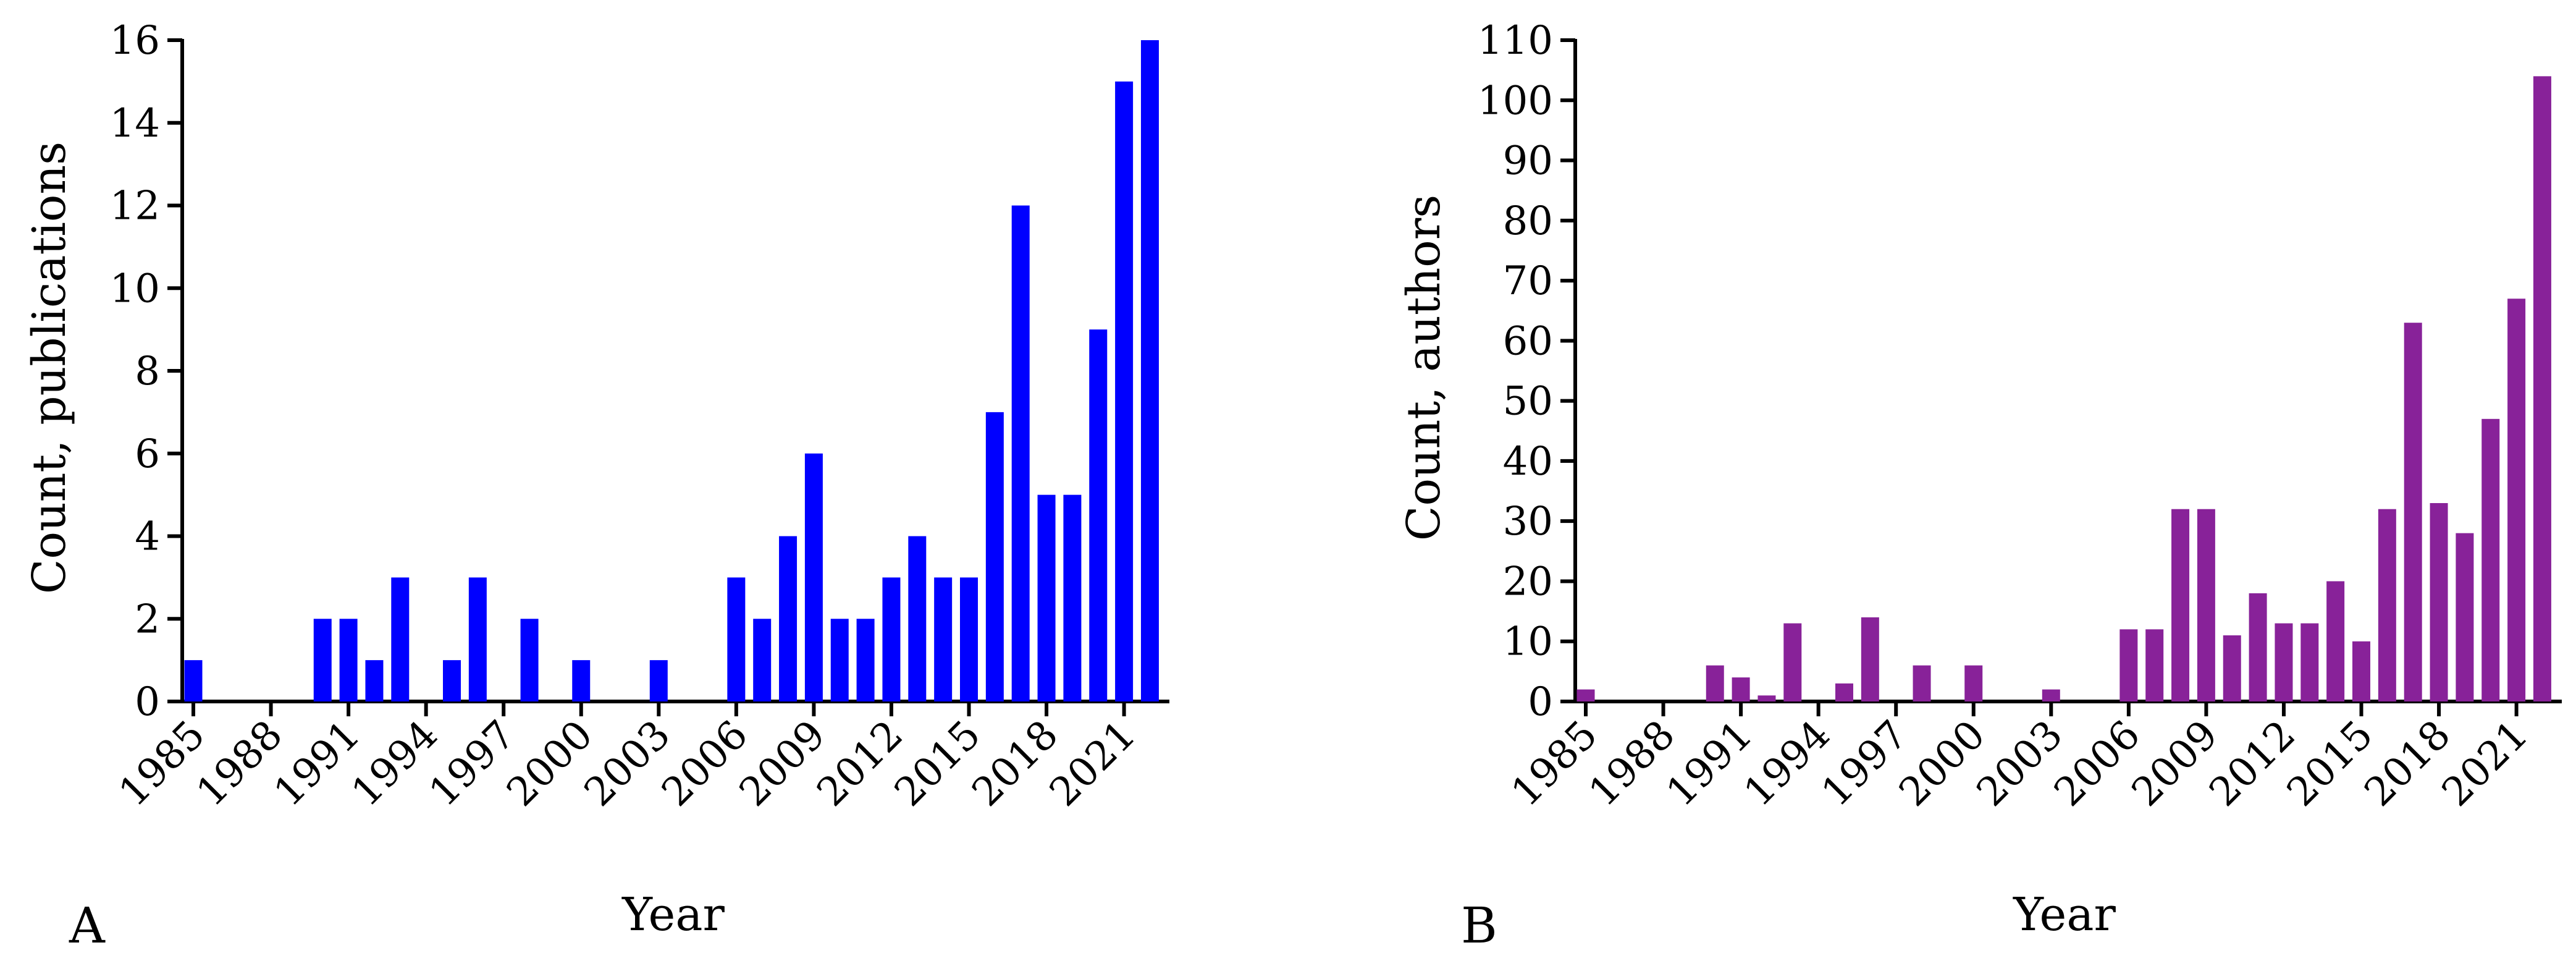 Image resolution: width=2576 pixels, height=966 pixels. I want to click on panel-b-x-tick-label: 2000, so click(1942, 763).